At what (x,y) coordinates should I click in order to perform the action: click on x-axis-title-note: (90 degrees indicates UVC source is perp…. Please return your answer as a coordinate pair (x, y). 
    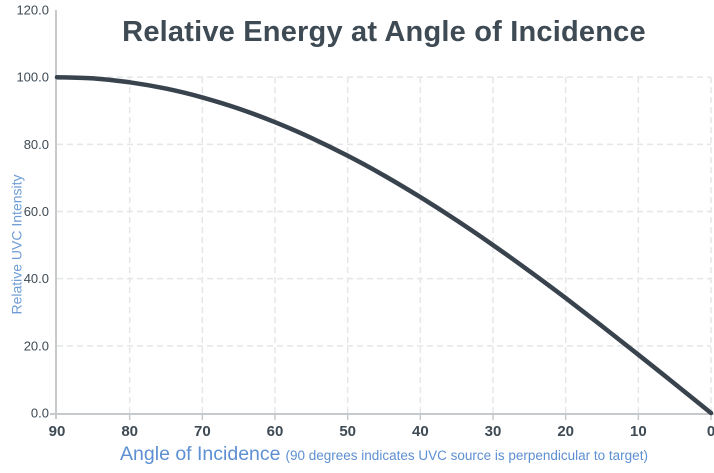
    Looking at the image, I should click on (466, 455).